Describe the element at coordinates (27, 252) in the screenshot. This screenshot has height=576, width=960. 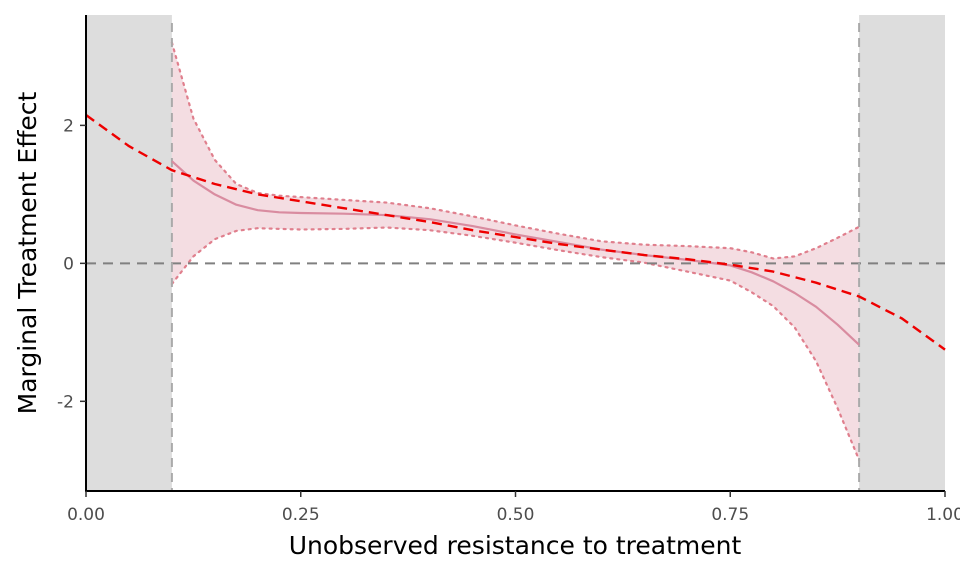
I see `y-axis-title: Marginal Treatment Effect` at that location.